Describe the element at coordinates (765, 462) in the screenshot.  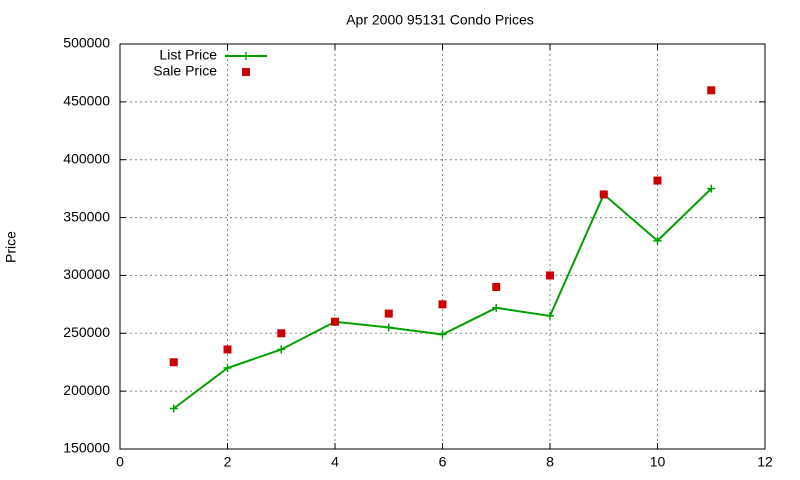
I see `x-tick-label: 12` at that location.